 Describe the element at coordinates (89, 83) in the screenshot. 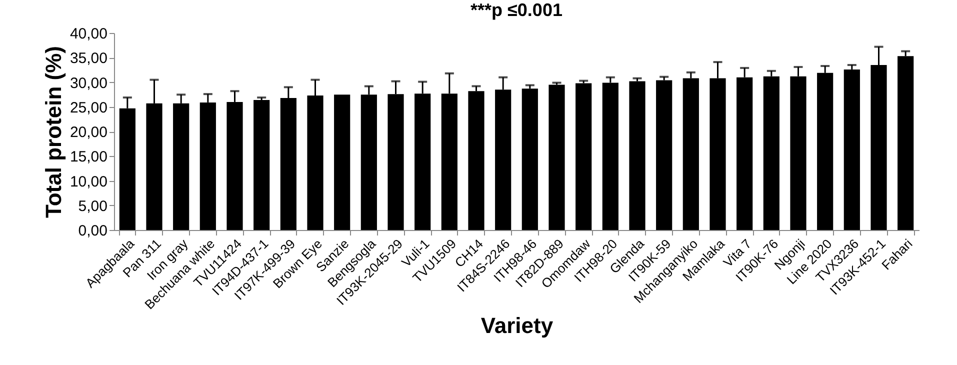

I see `y-tick-label: 30,00` at that location.